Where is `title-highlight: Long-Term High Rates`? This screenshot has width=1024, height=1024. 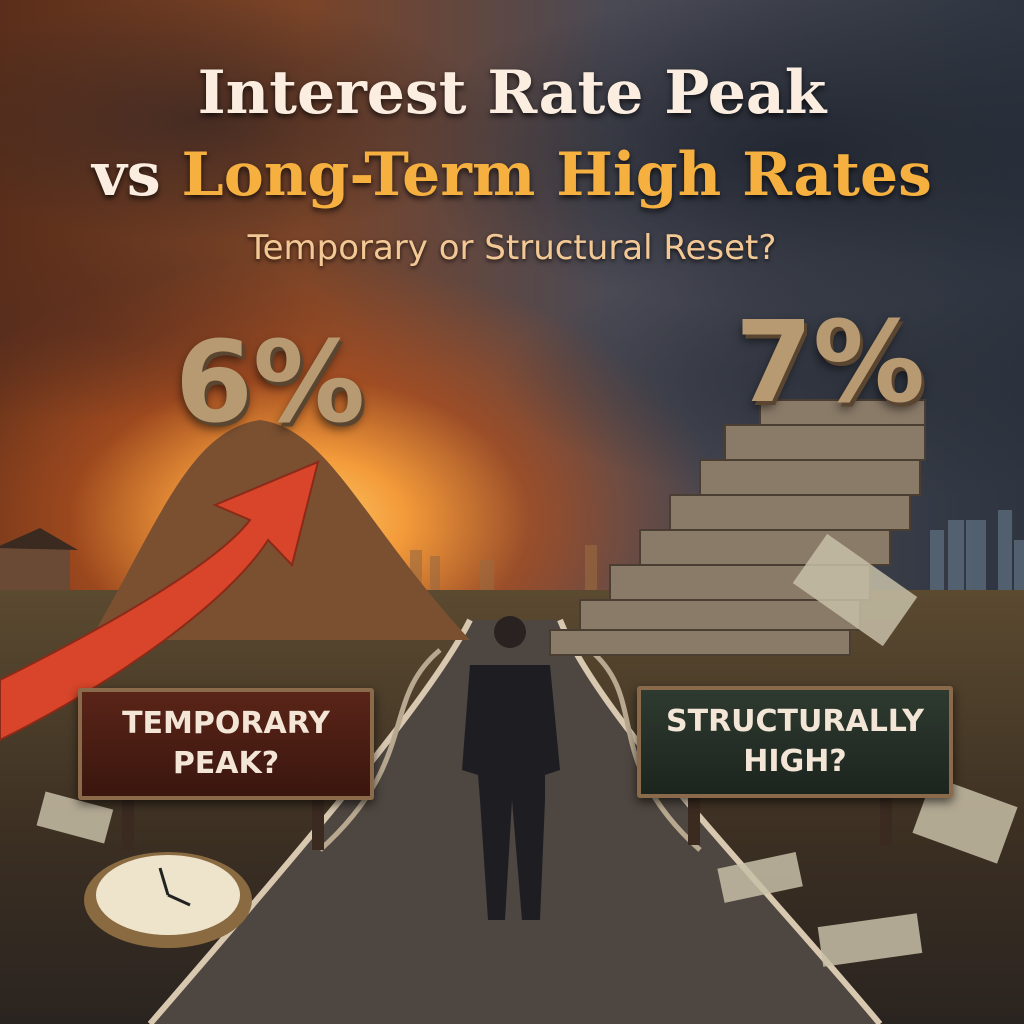 title-highlight: Long-Term High Rates is located at coordinates (556, 175).